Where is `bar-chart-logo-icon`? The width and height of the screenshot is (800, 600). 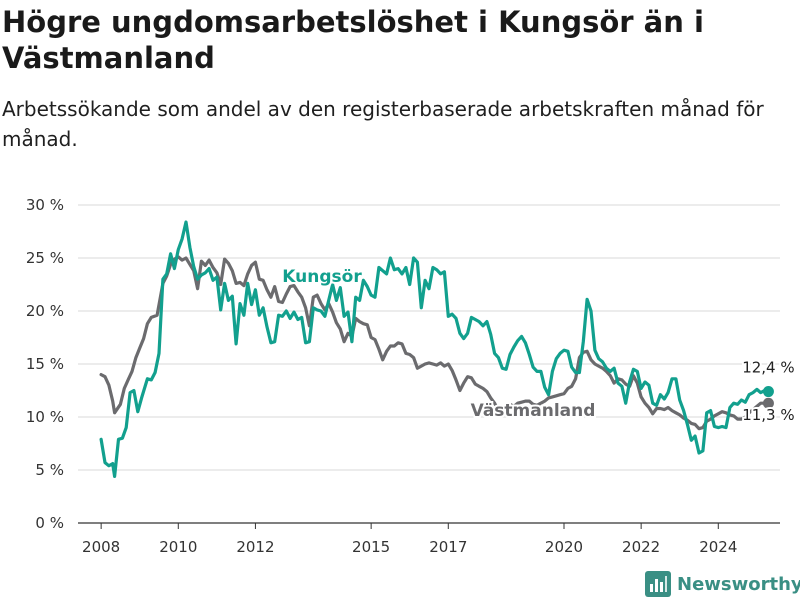
bar-chart-logo-icon is located at coordinates (658, 584).